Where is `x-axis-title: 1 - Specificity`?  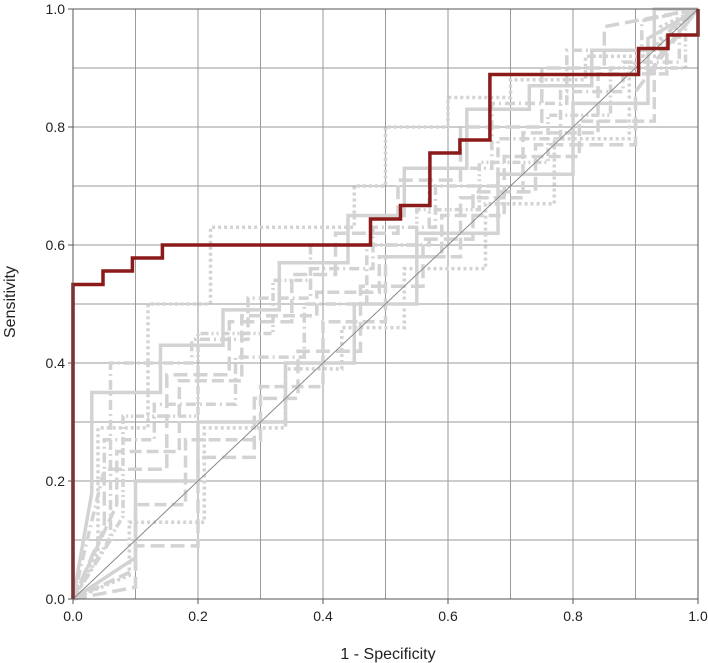
x-axis-title: 1 - Specificity is located at coordinates (387, 654).